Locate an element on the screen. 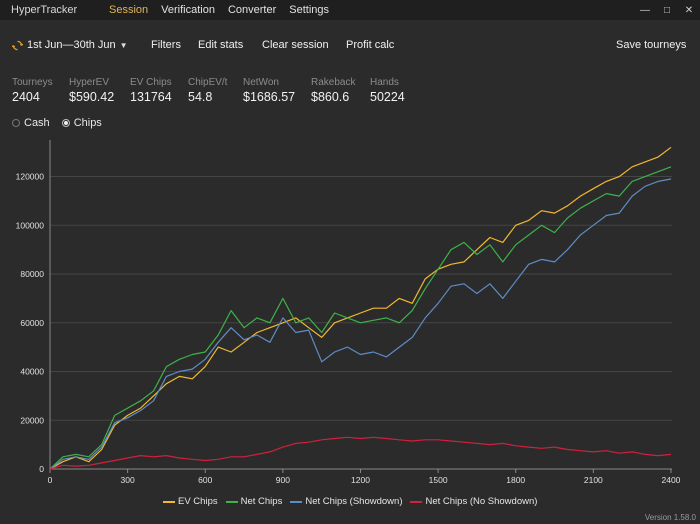 The height and width of the screenshot is (524, 700). stat-ev-chips: EV Chips 131764 is located at coordinates (159, 90).